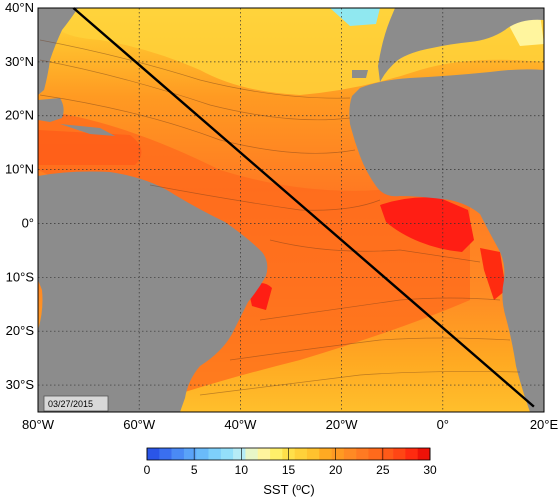 The image size is (559, 500). What do you see at coordinates (355, 17) in the screenshot?
I see `cold-water-north` at bounding box center [355, 17].